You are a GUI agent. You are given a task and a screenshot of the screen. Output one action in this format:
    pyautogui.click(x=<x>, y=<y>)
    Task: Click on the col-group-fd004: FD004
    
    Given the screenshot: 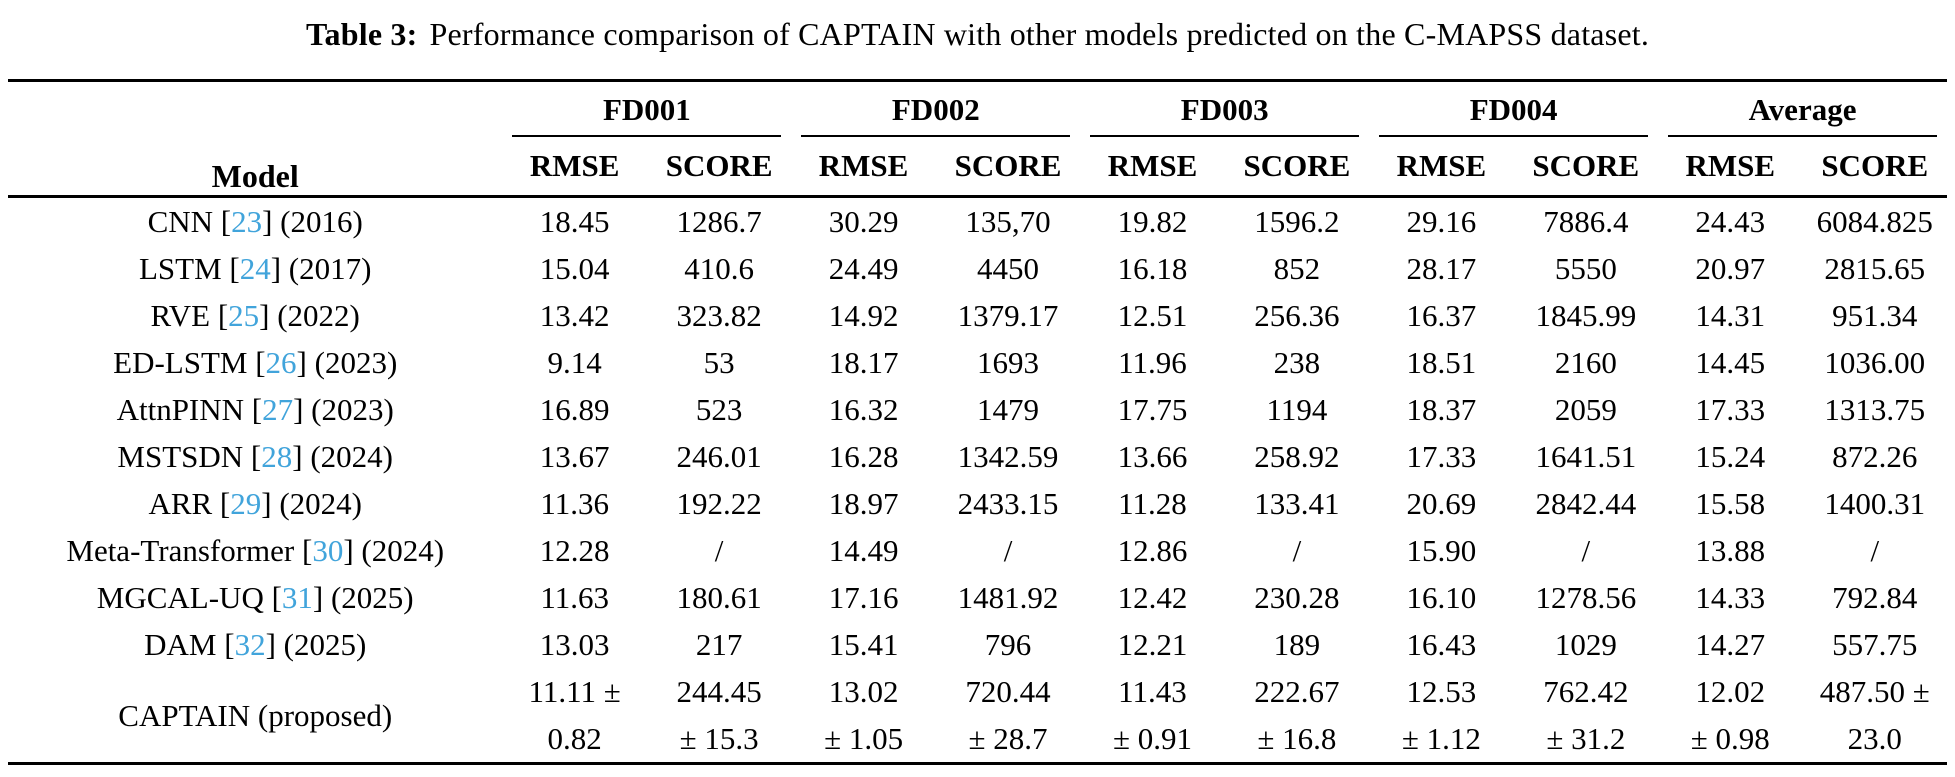 What is the action you would take?
    pyautogui.click(x=1513, y=109)
    